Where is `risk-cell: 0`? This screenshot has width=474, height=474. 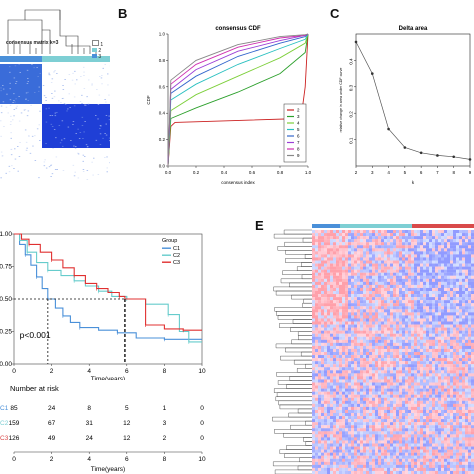 risk-cell: 0 is located at coordinates (202, 408).